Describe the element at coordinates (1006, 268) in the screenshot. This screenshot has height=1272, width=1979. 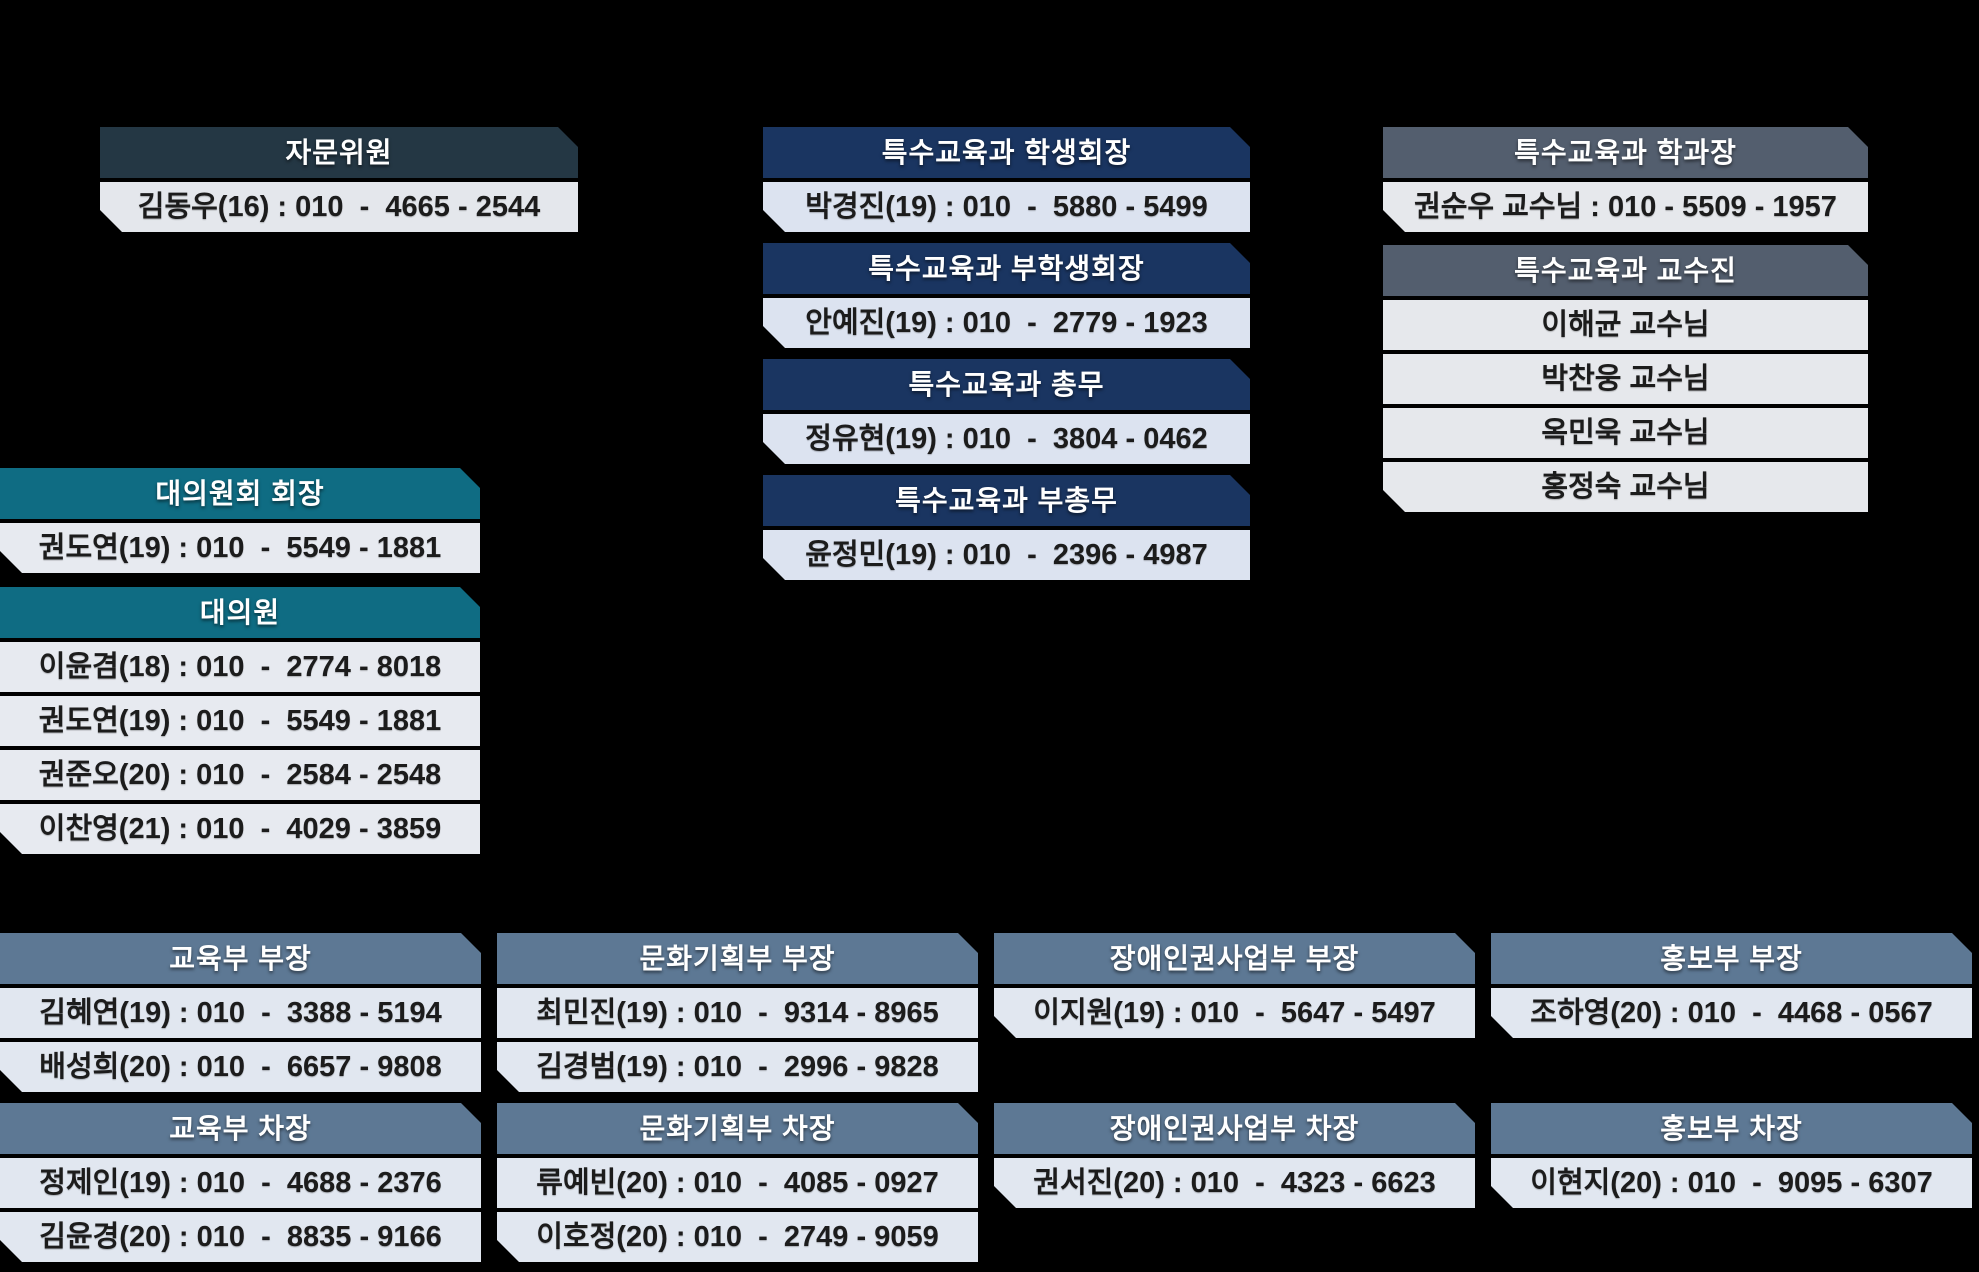
I see `student-vice-president-header: 특수교육과 부학생회장` at that location.